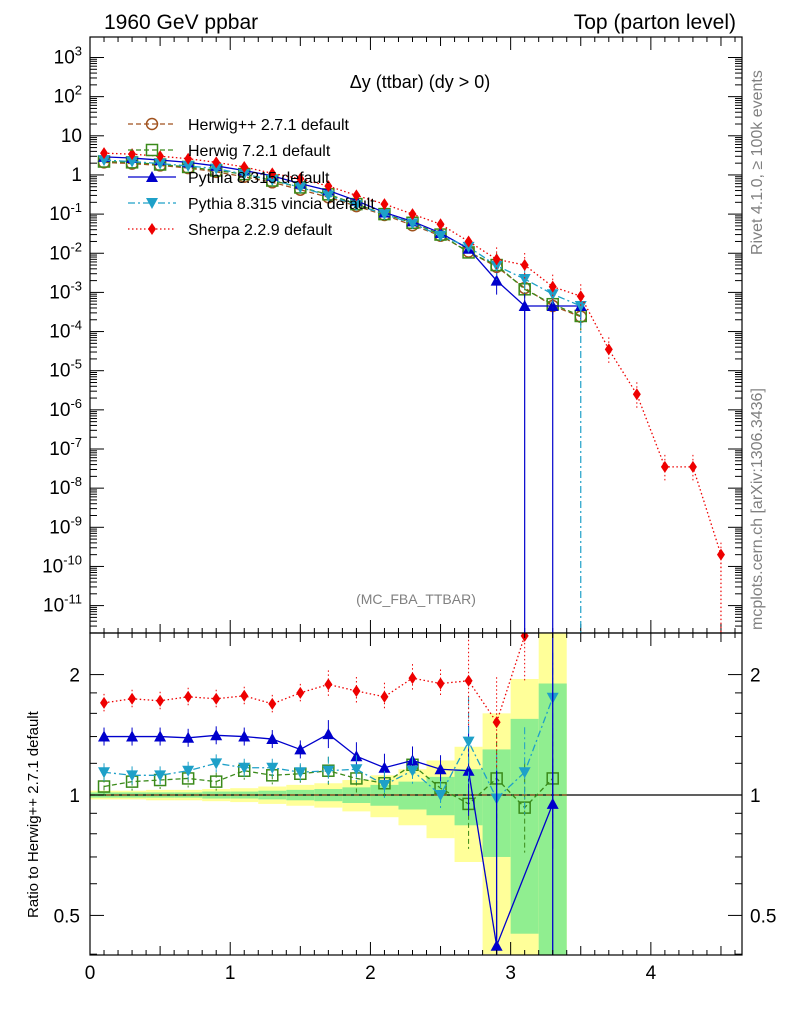 This screenshot has height=1024, width=786. I want to click on legend-label-vincia: Pythia 8.315 vincia default, so click(281, 204).